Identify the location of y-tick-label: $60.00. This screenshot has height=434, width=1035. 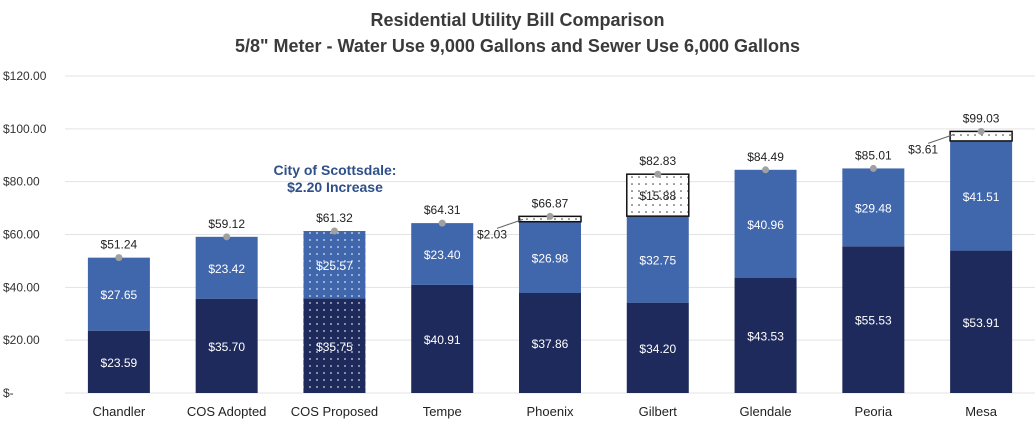
(21, 235).